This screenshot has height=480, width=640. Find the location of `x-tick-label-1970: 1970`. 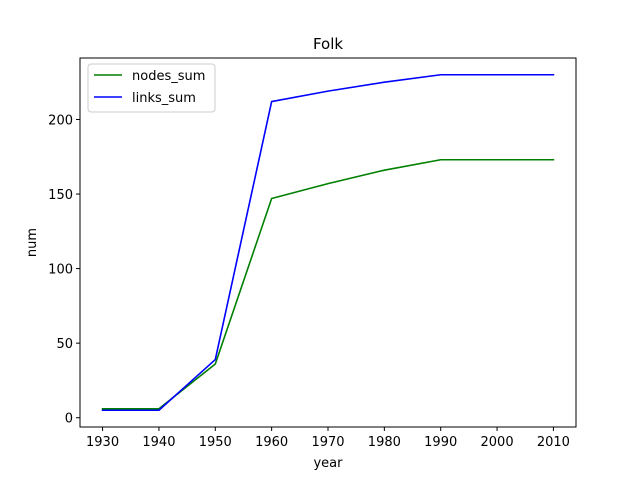

x-tick-label-1970: 1970 is located at coordinates (327, 442).